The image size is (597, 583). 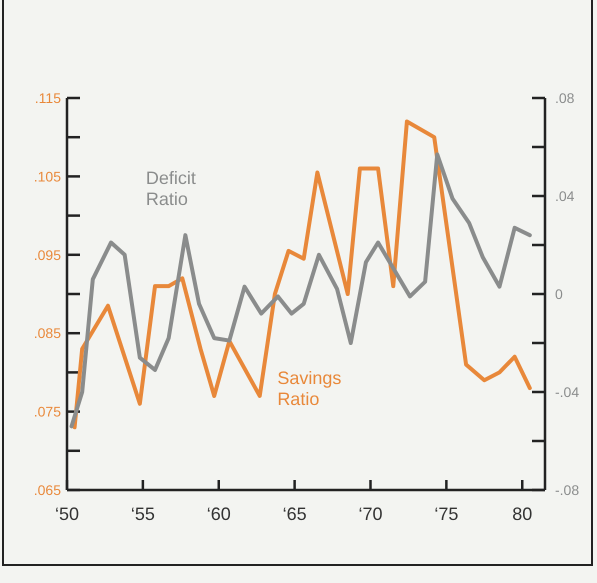 What do you see at coordinates (48, 98) in the screenshot?
I see `y-tick-label: .115` at bounding box center [48, 98].